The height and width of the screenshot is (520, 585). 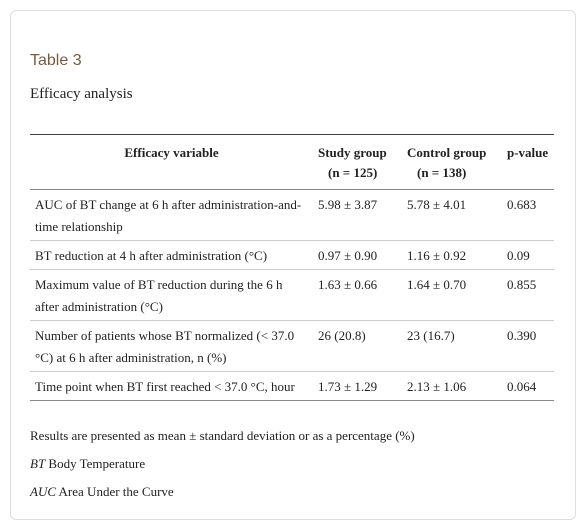 What do you see at coordinates (43, 491) in the screenshot?
I see `abbreviation: AUC` at bounding box center [43, 491].